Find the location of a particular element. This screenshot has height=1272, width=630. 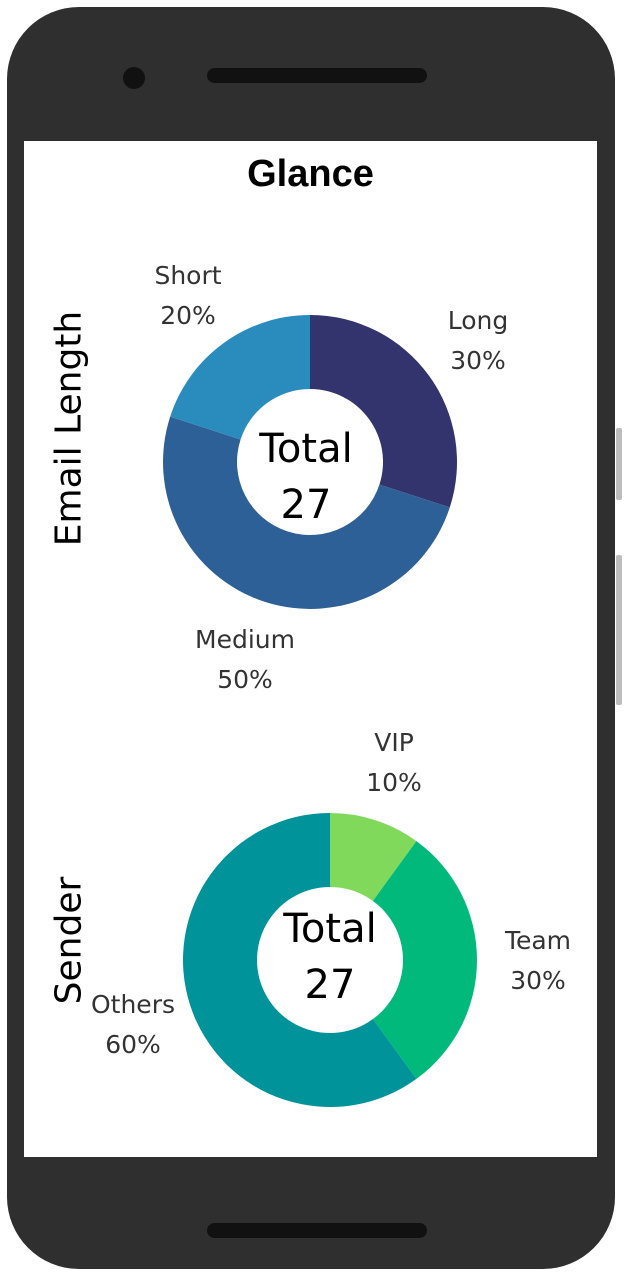

slice-label-long-value: 30% is located at coordinates (478, 360).